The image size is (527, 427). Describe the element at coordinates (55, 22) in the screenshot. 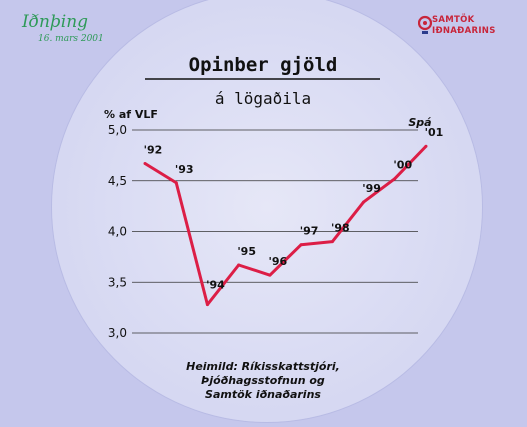

I see `idnthing-logo-text: Iðnþing` at that location.